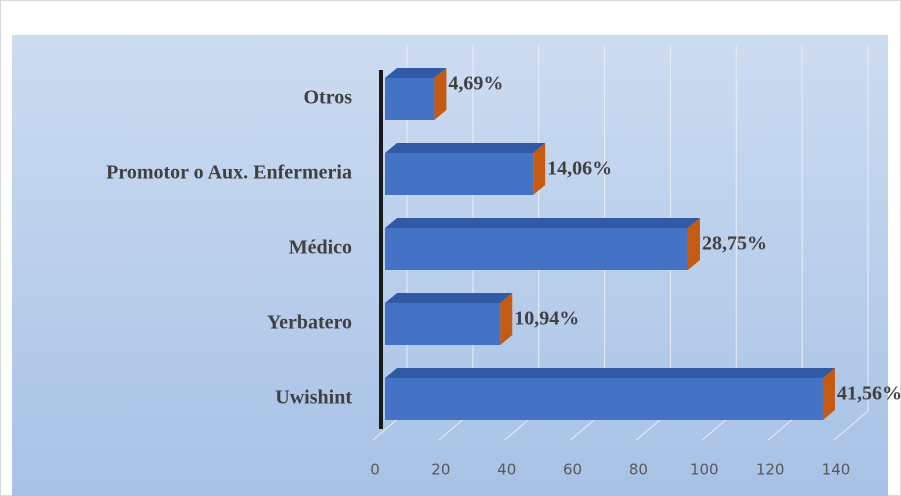  Describe the element at coordinates (375, 470) in the screenshot. I see `x-tick-label: 0` at that location.